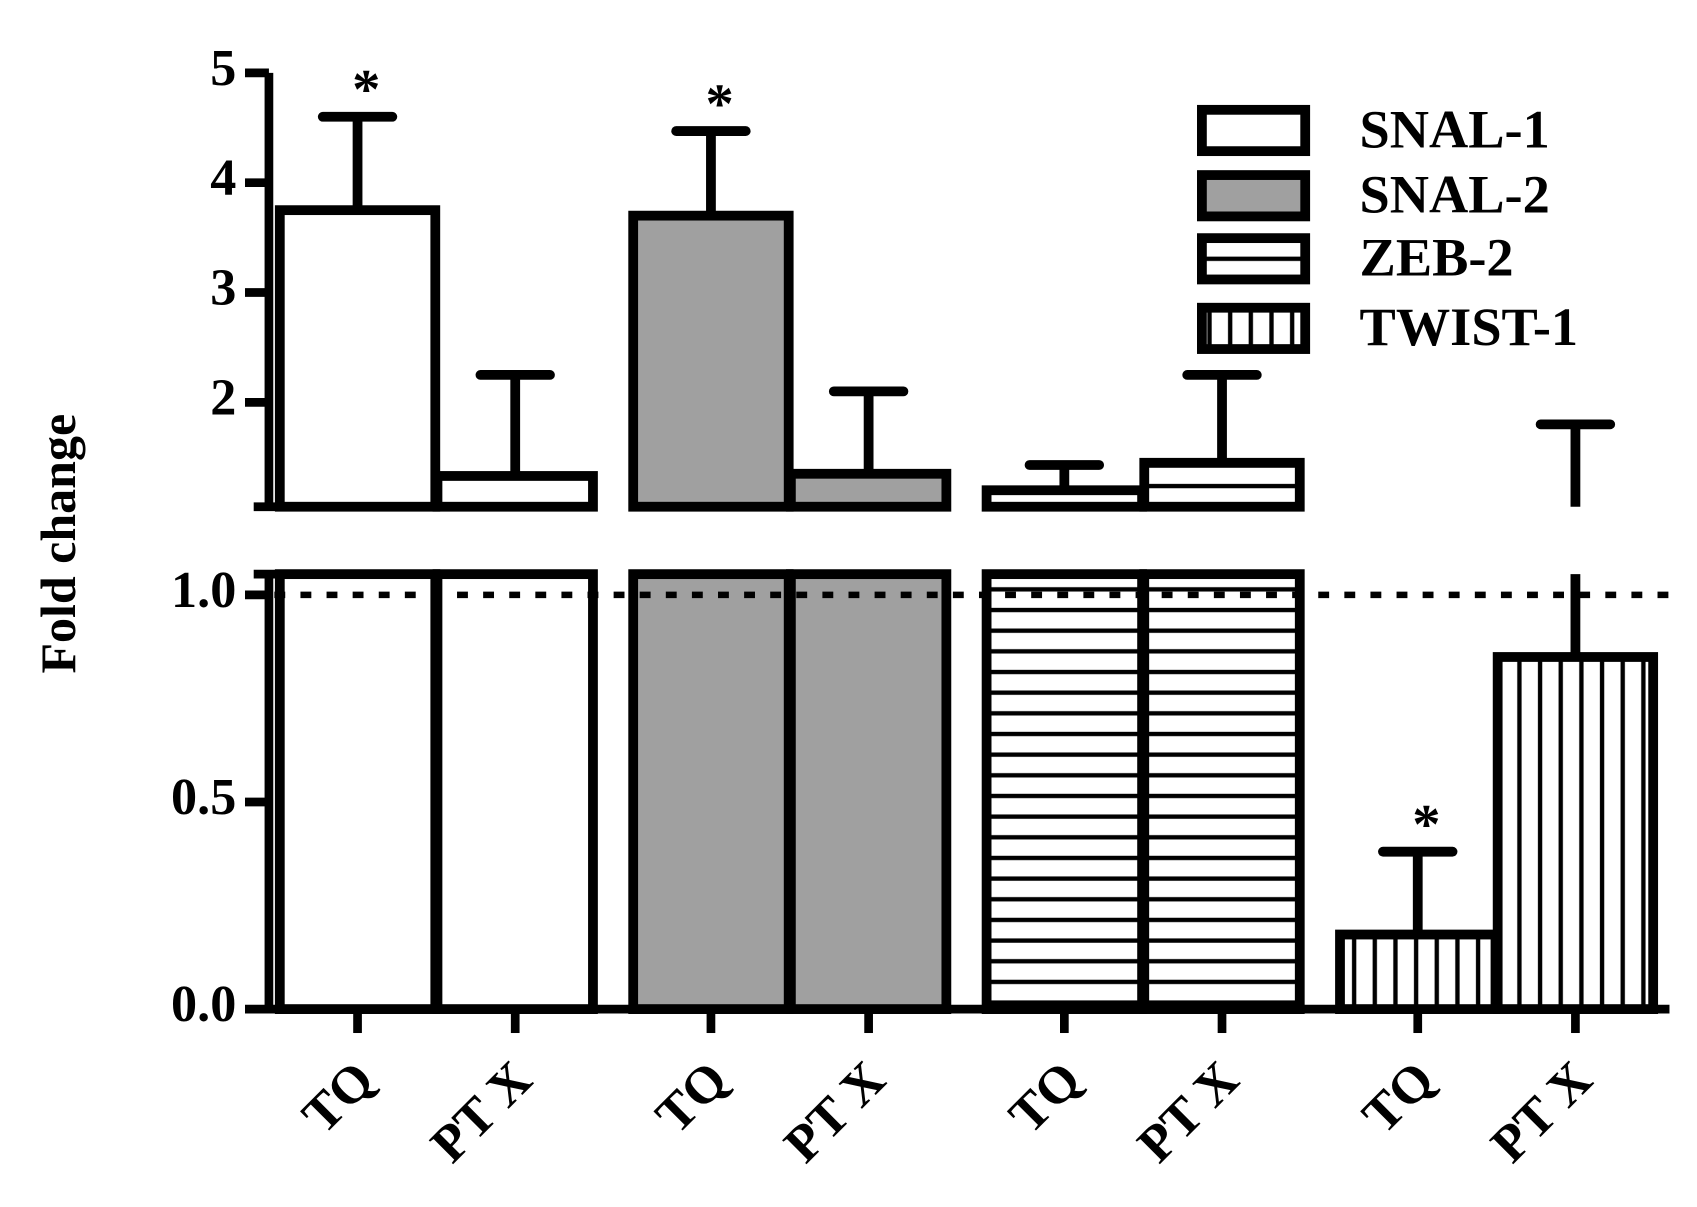 This screenshot has height=1207, width=1697. What do you see at coordinates (203, 1004) in the screenshot?
I see `y-tick-label: 0.0` at bounding box center [203, 1004].